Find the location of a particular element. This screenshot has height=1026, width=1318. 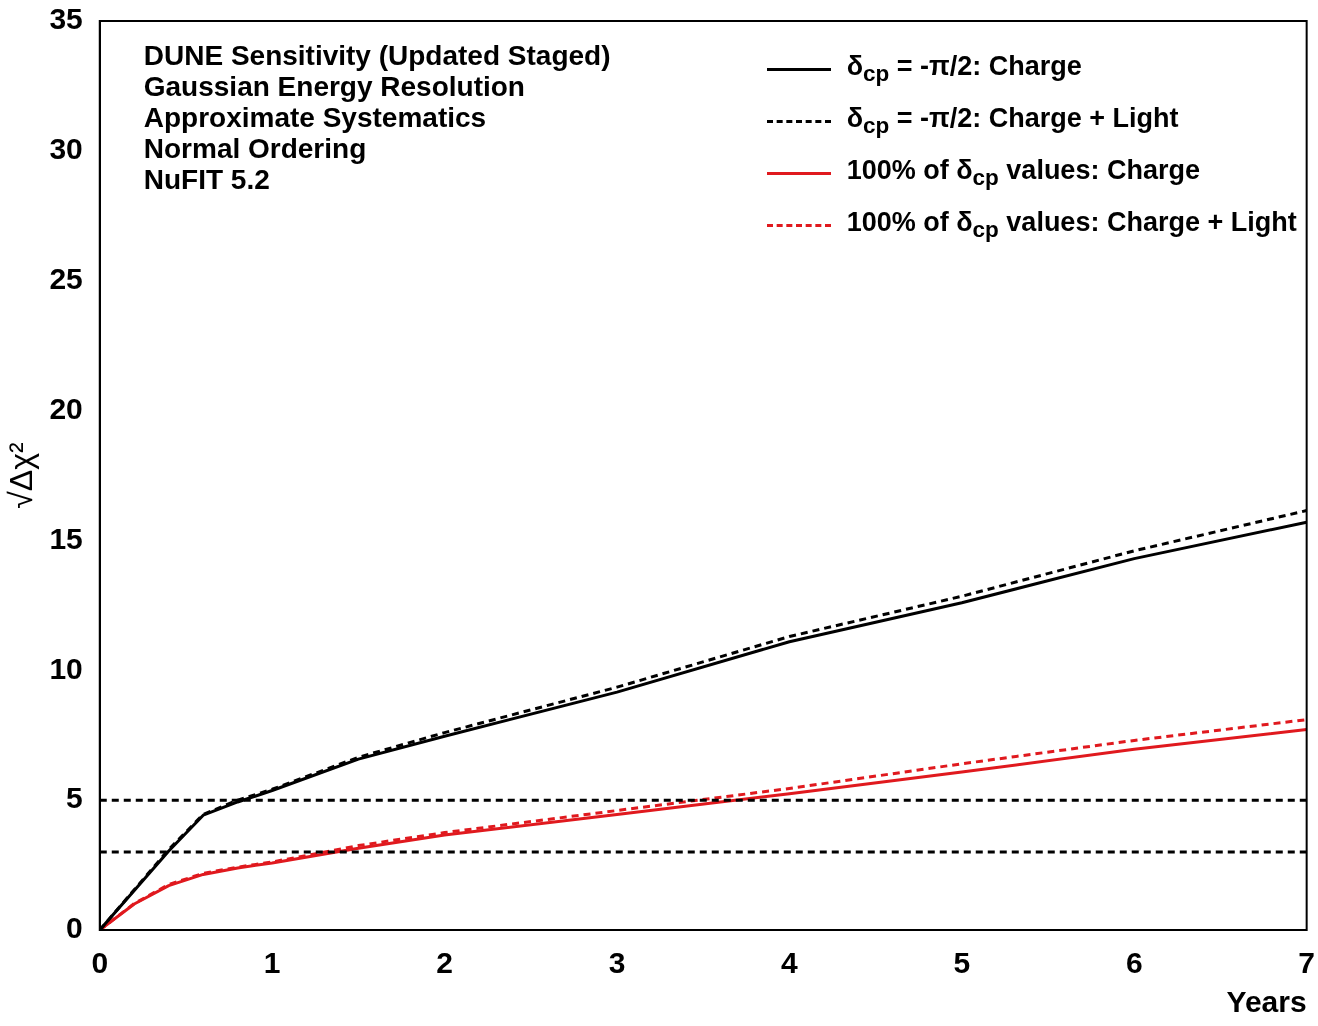

legend-label: 100% of δ$_{cp}$ values: Charge is located at coordinates (1023, 173).